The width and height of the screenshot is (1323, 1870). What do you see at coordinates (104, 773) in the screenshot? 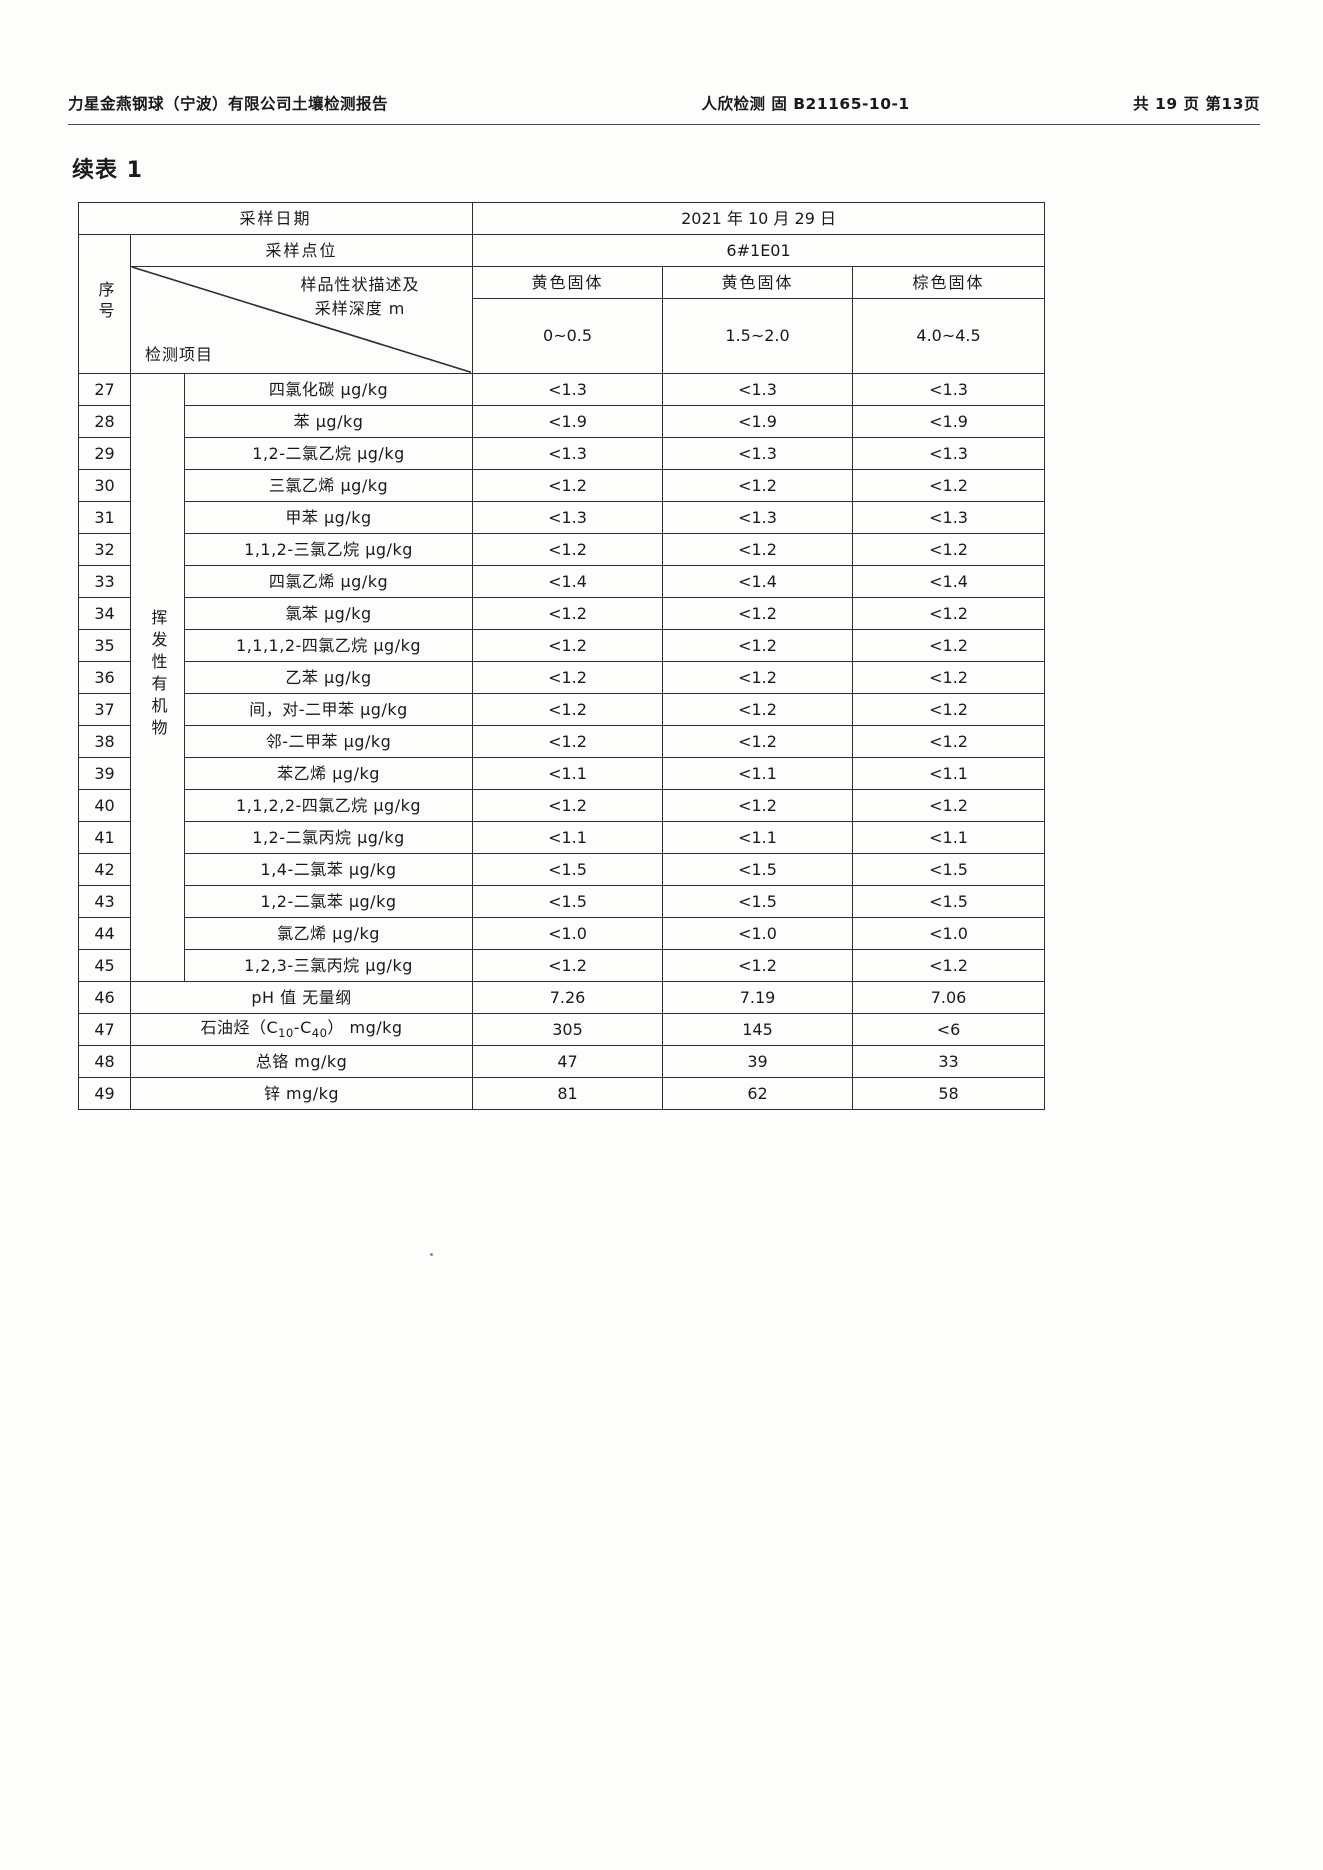
I see `row-seq-no: 39` at bounding box center [104, 773].